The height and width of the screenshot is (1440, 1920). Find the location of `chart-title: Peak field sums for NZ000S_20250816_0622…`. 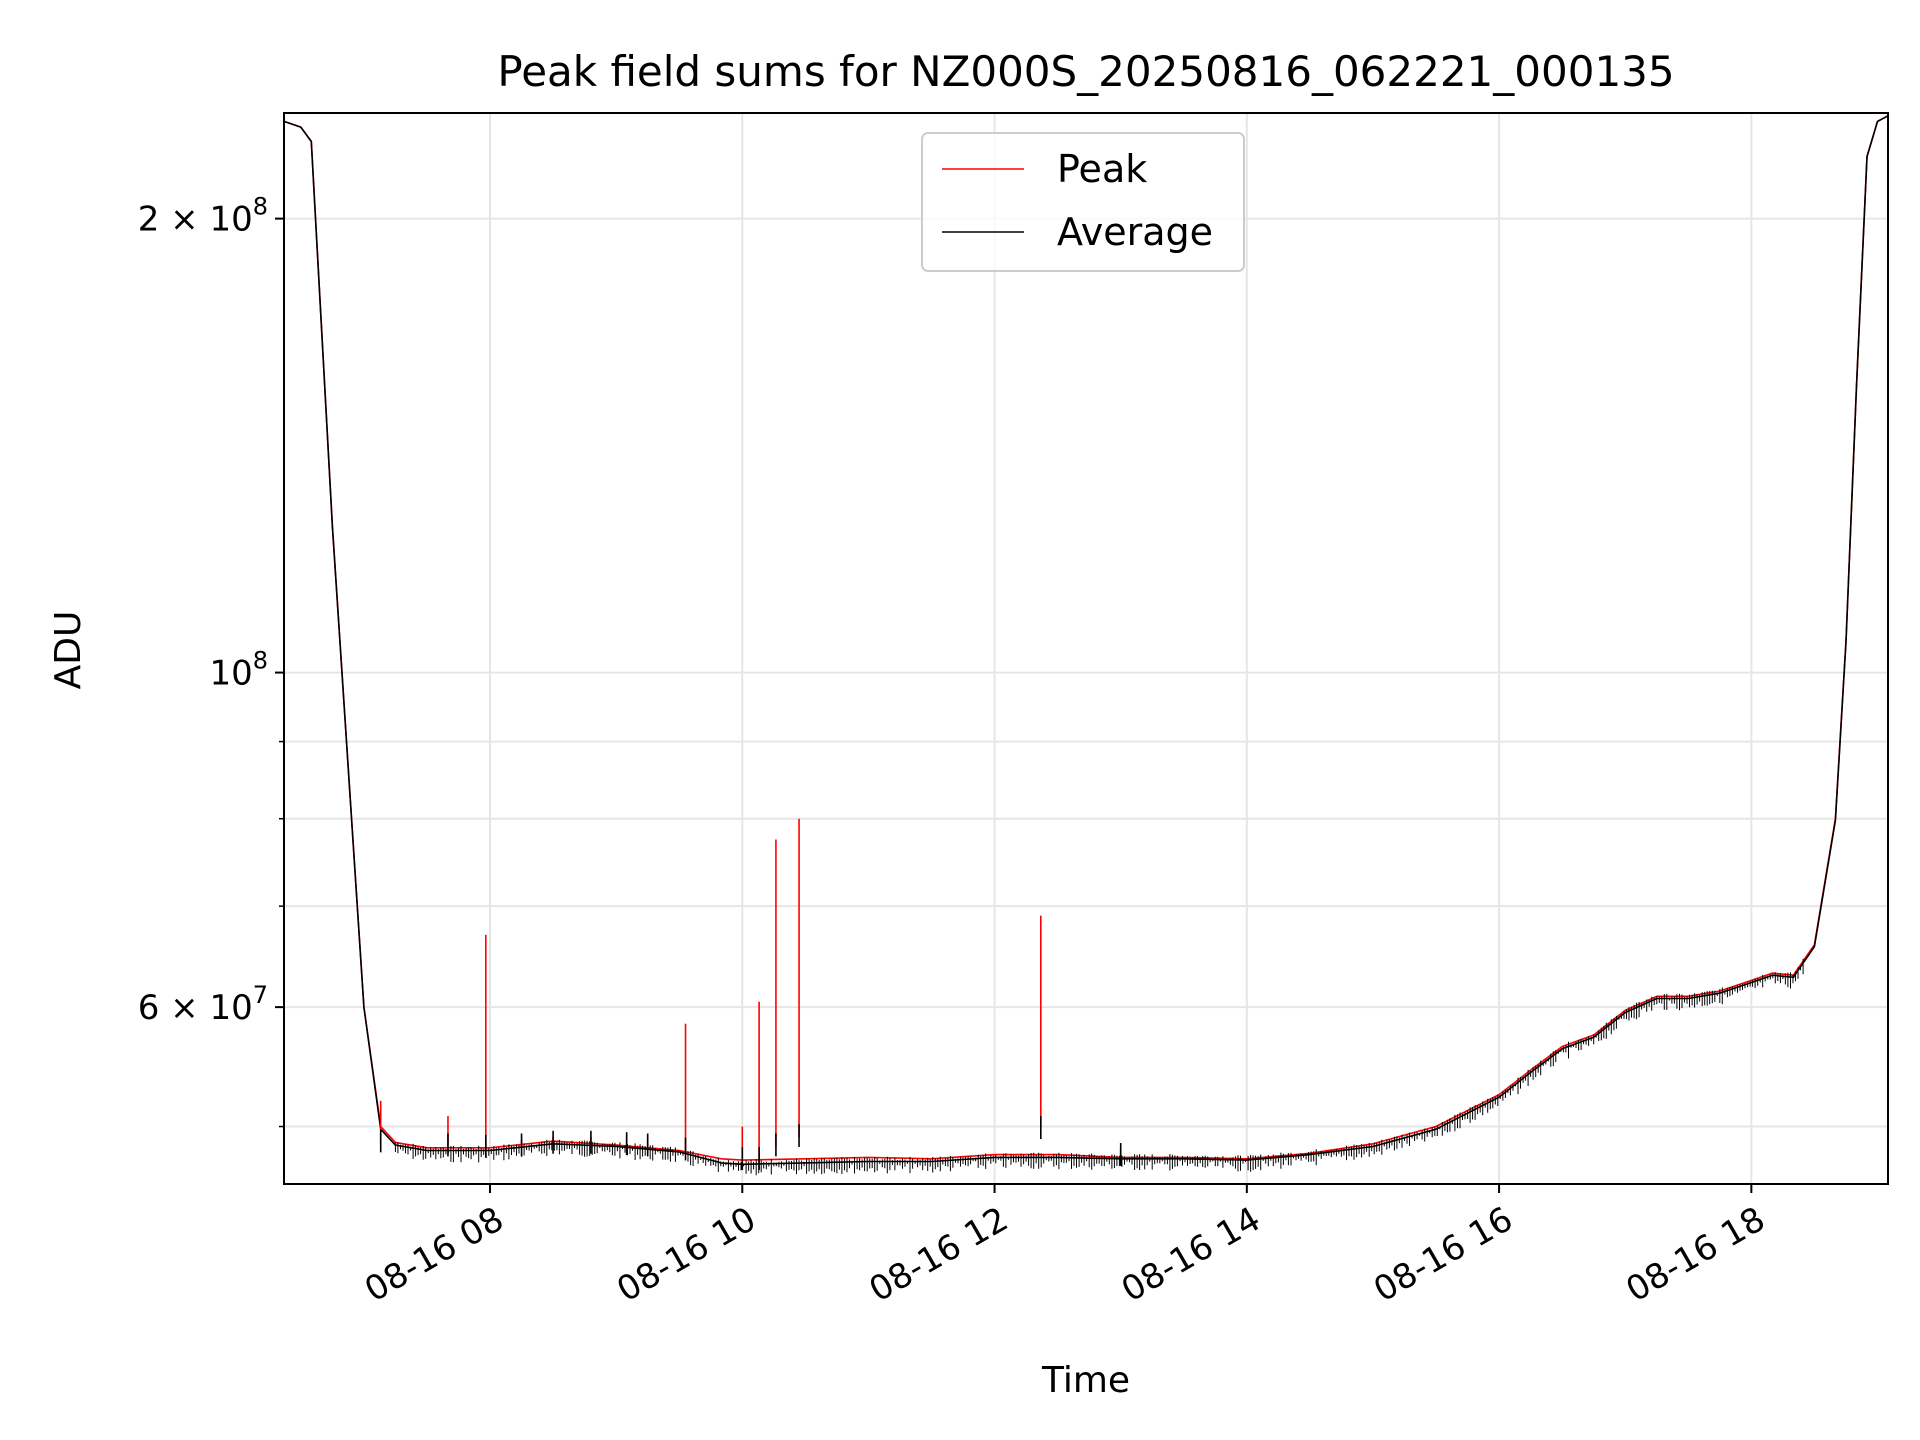

chart-title: Peak field sums for NZ000S_20250816_0622… is located at coordinates (1085, 71).